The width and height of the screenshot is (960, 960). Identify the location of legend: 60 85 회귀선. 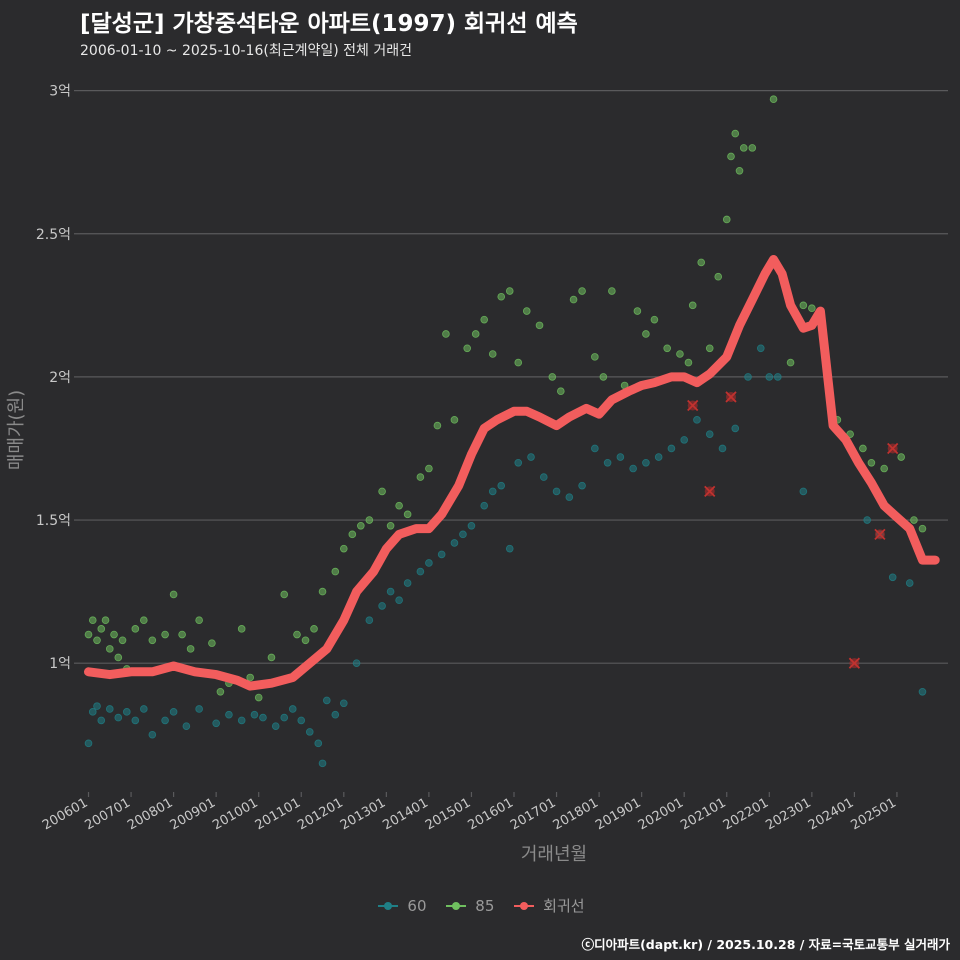
(480, 907).